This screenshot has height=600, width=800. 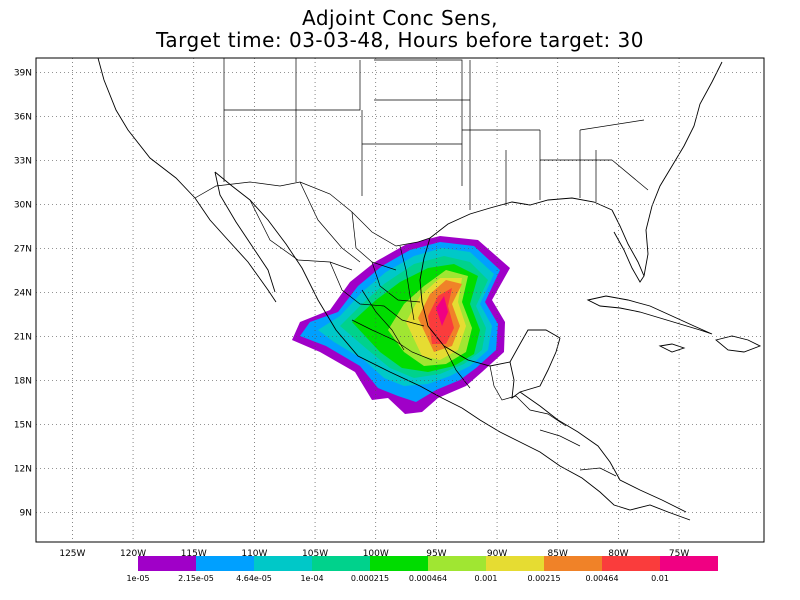 I want to click on map-title-line1: Adjoint Conc Sens,, so click(x=400, y=18).